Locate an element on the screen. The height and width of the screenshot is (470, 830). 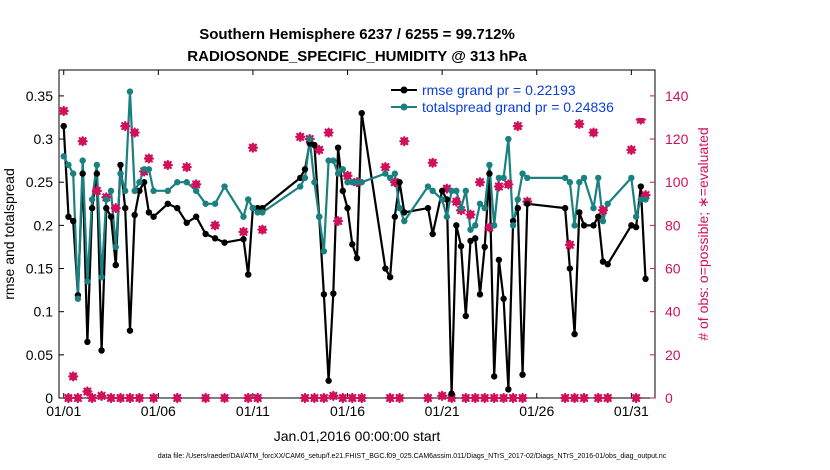
y-tick-label: 0.3 is located at coordinates (44, 139).